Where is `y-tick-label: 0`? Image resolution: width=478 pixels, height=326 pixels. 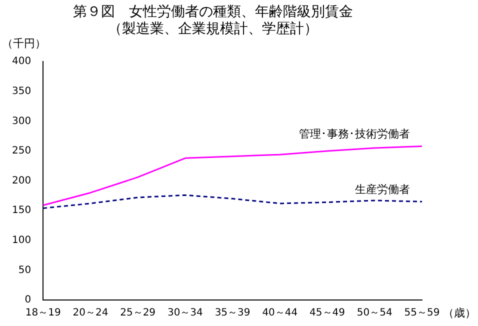 y-tick-label: 0 is located at coordinates (28, 300).